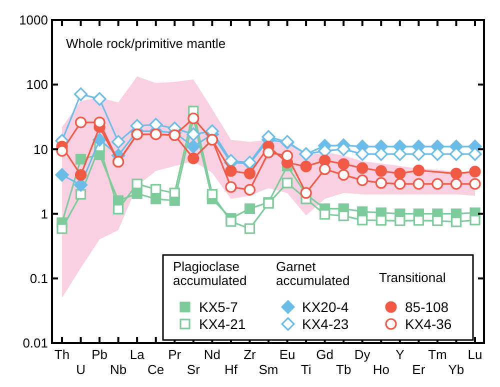 The height and width of the screenshot is (387, 500). What do you see at coordinates (427, 306) in the screenshot?
I see `legend-label: 85-108` at bounding box center [427, 306].